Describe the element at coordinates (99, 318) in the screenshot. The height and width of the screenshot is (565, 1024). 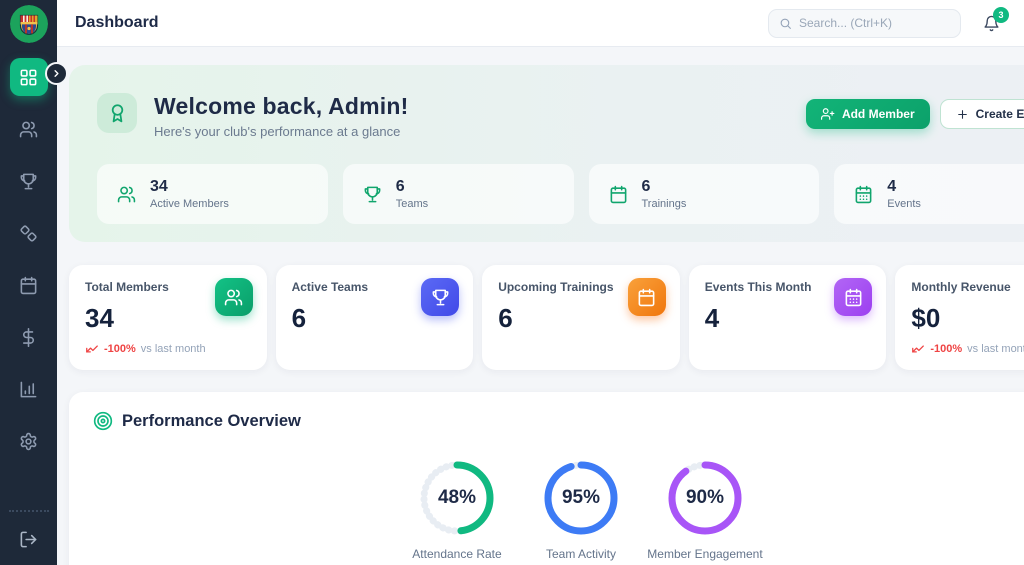
I see `card-value: 34` at that location.